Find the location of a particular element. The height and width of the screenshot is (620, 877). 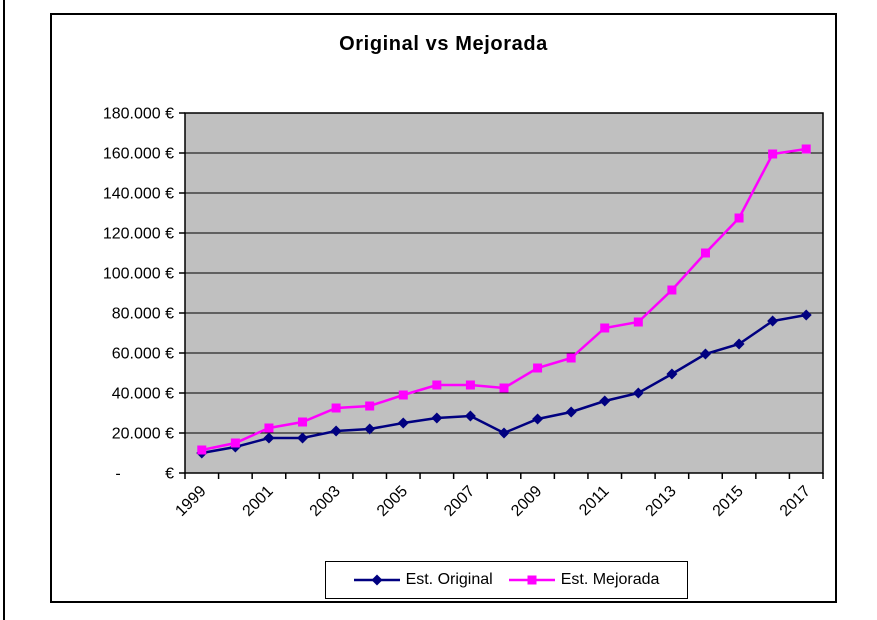

y-axis-label: - € is located at coordinates (144, 474).